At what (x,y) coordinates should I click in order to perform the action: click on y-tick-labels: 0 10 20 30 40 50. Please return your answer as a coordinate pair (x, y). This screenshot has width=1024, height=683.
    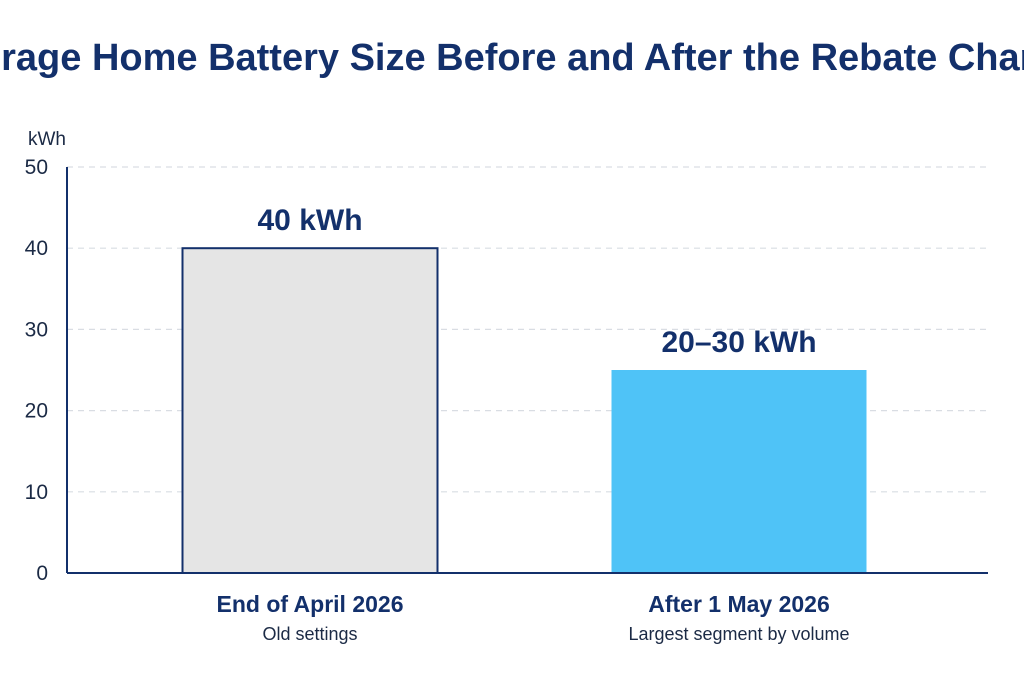
    Looking at the image, I should click on (36, 370).